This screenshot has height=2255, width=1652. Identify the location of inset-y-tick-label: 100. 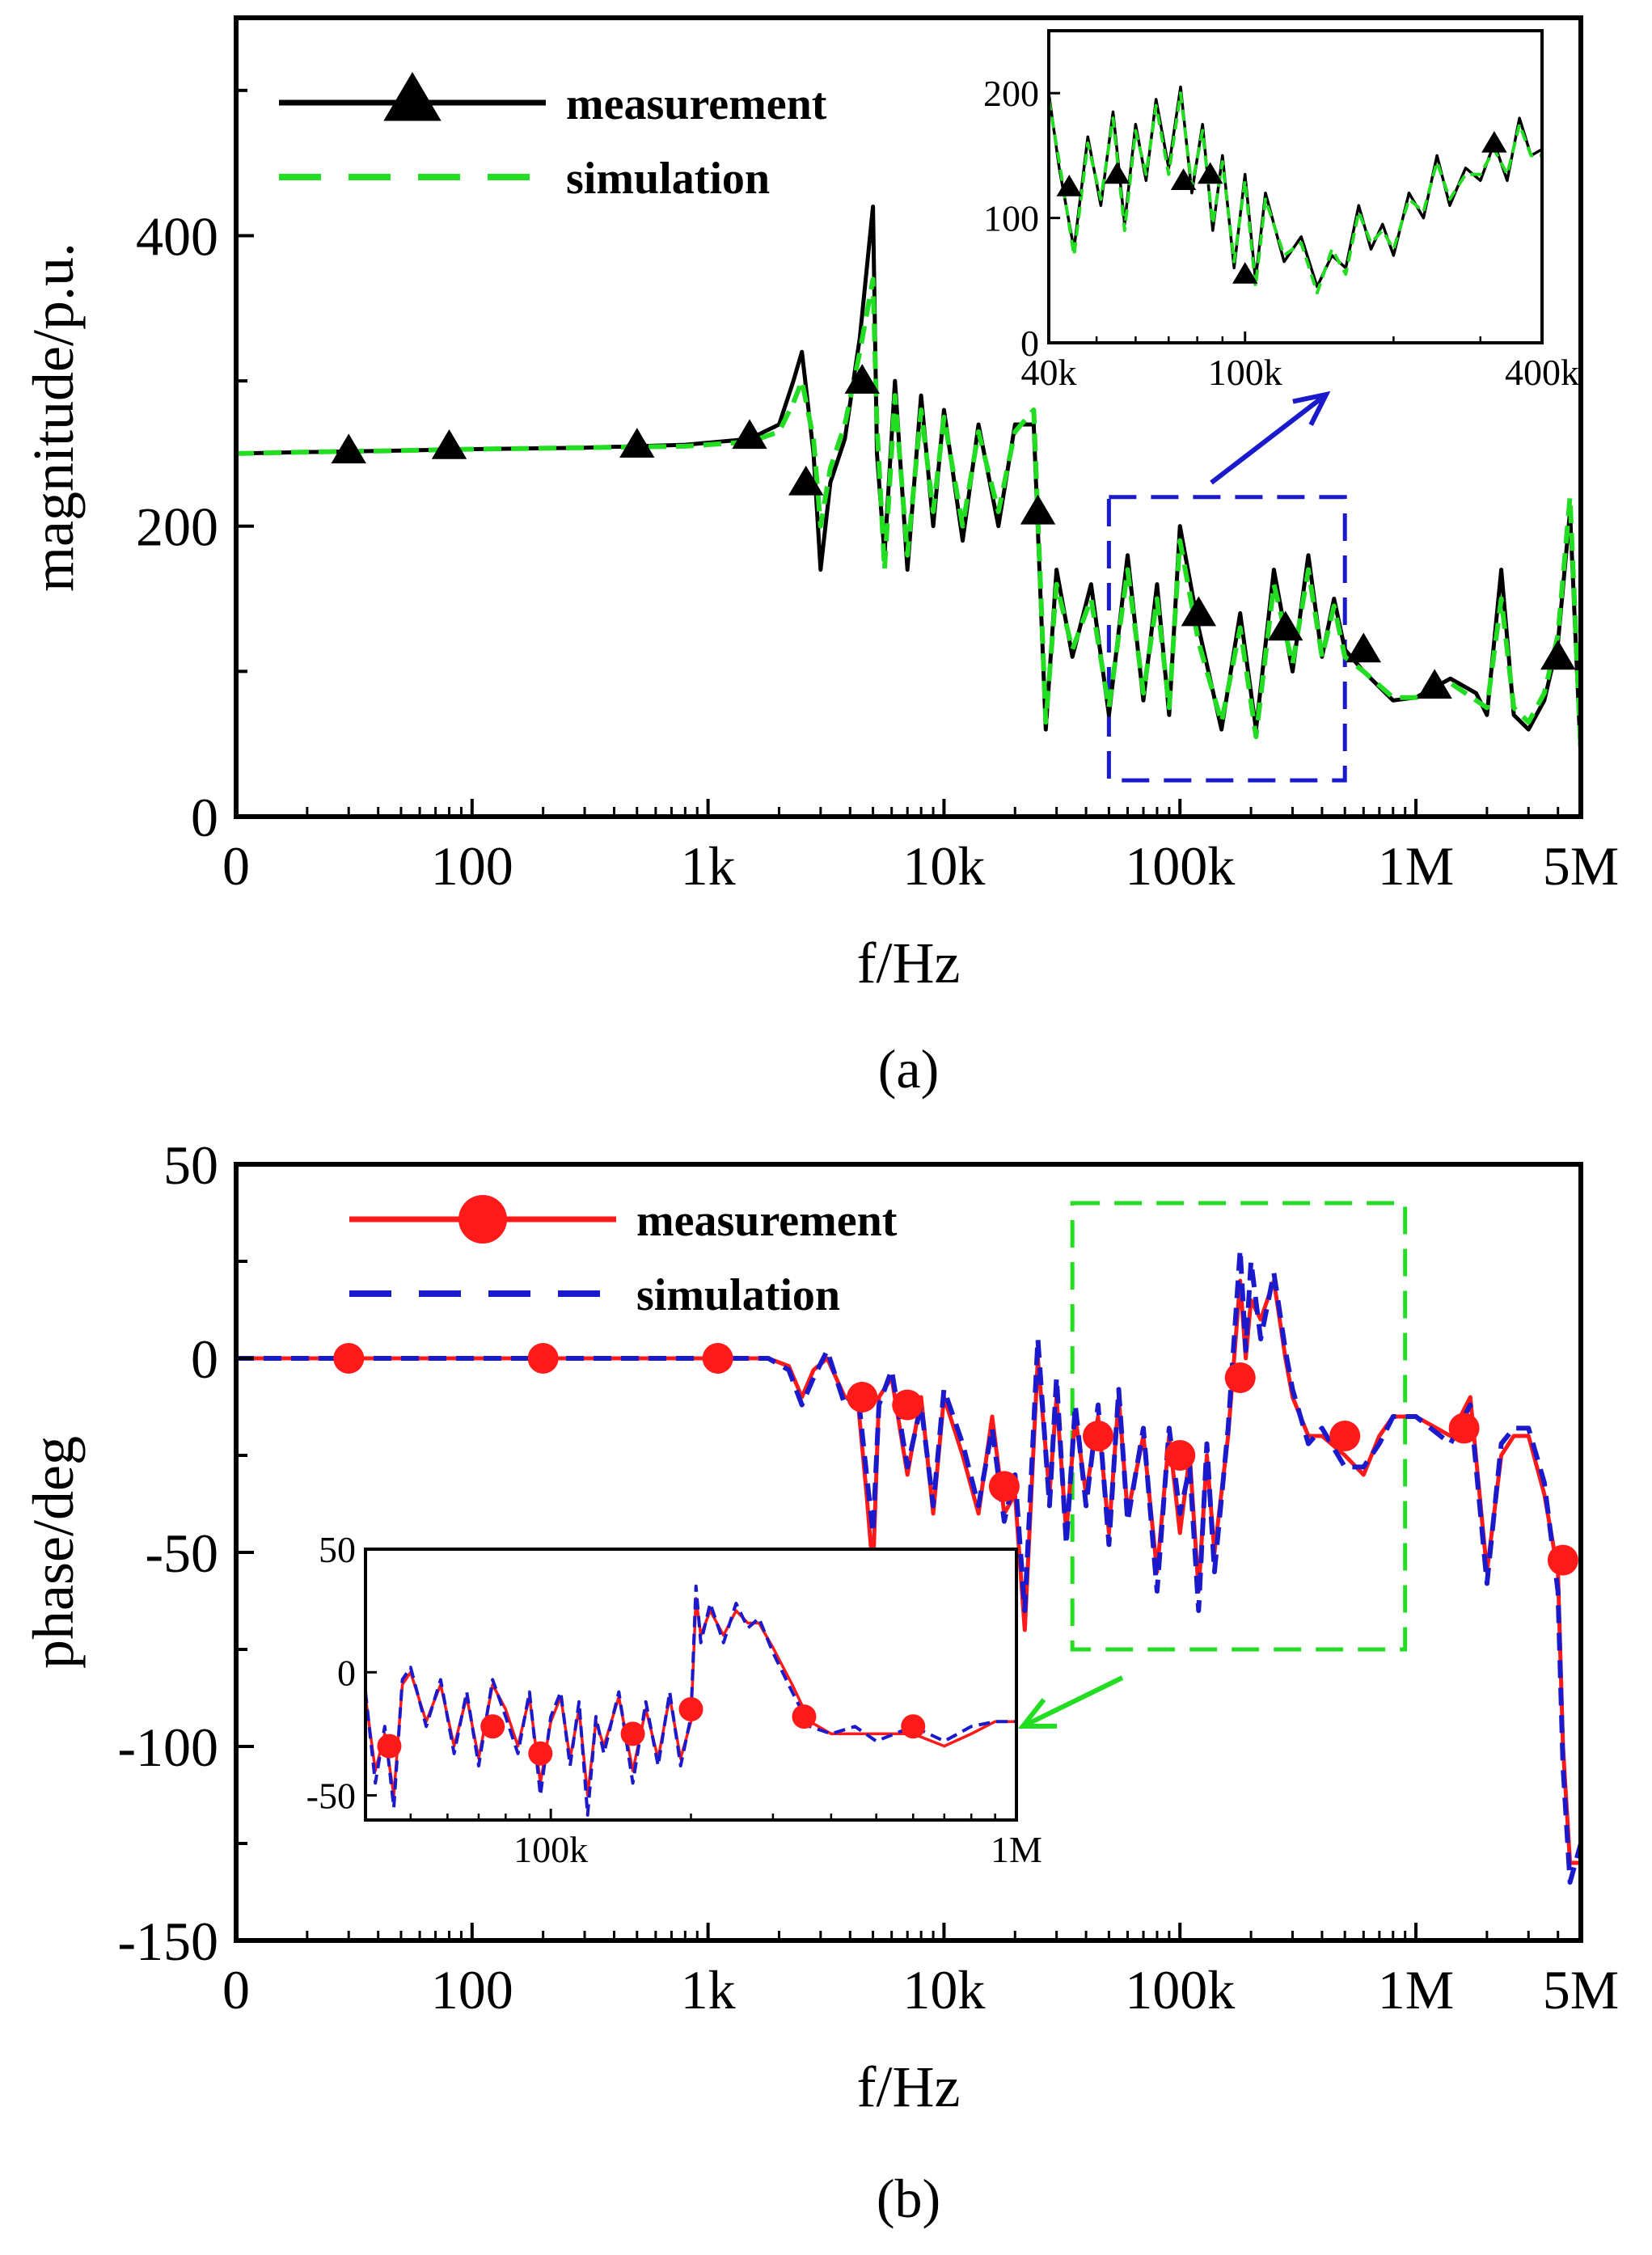
(1011, 218).